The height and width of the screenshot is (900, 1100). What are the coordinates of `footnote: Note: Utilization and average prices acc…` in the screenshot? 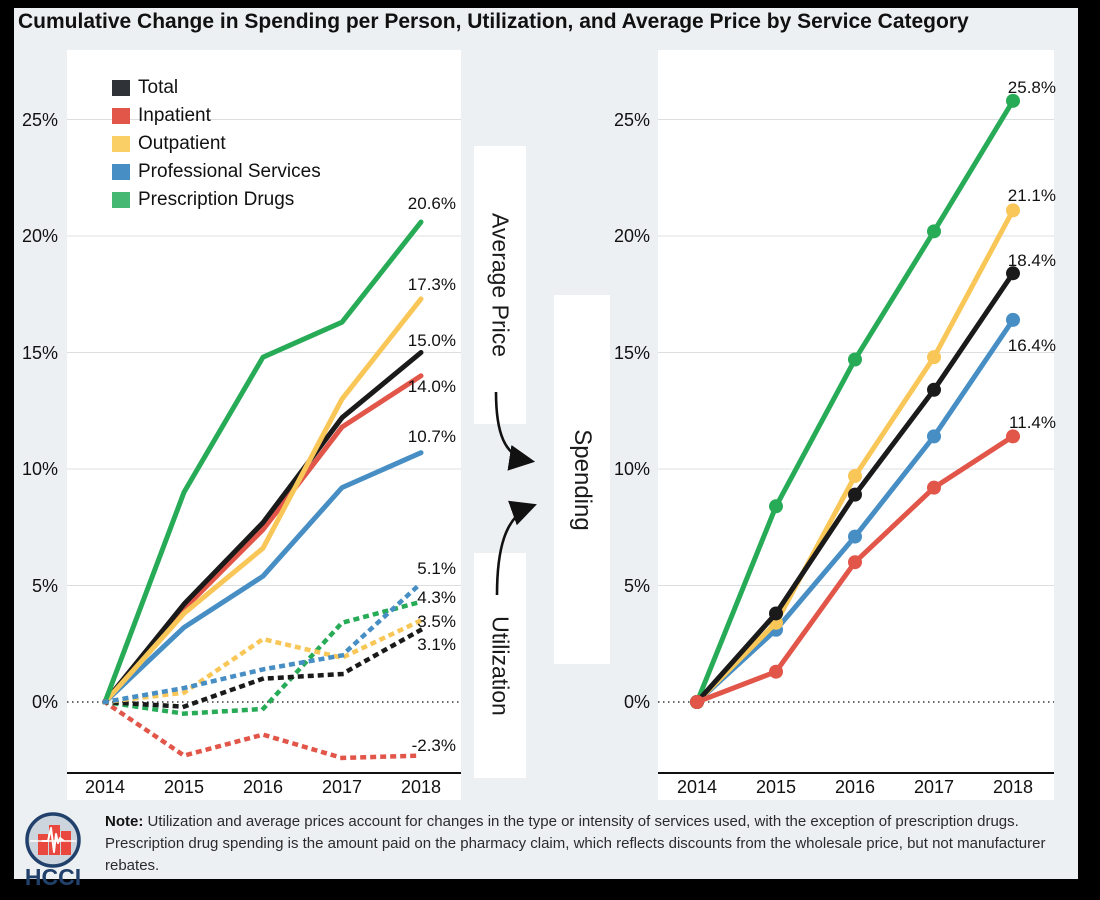 It's located at (584, 843).